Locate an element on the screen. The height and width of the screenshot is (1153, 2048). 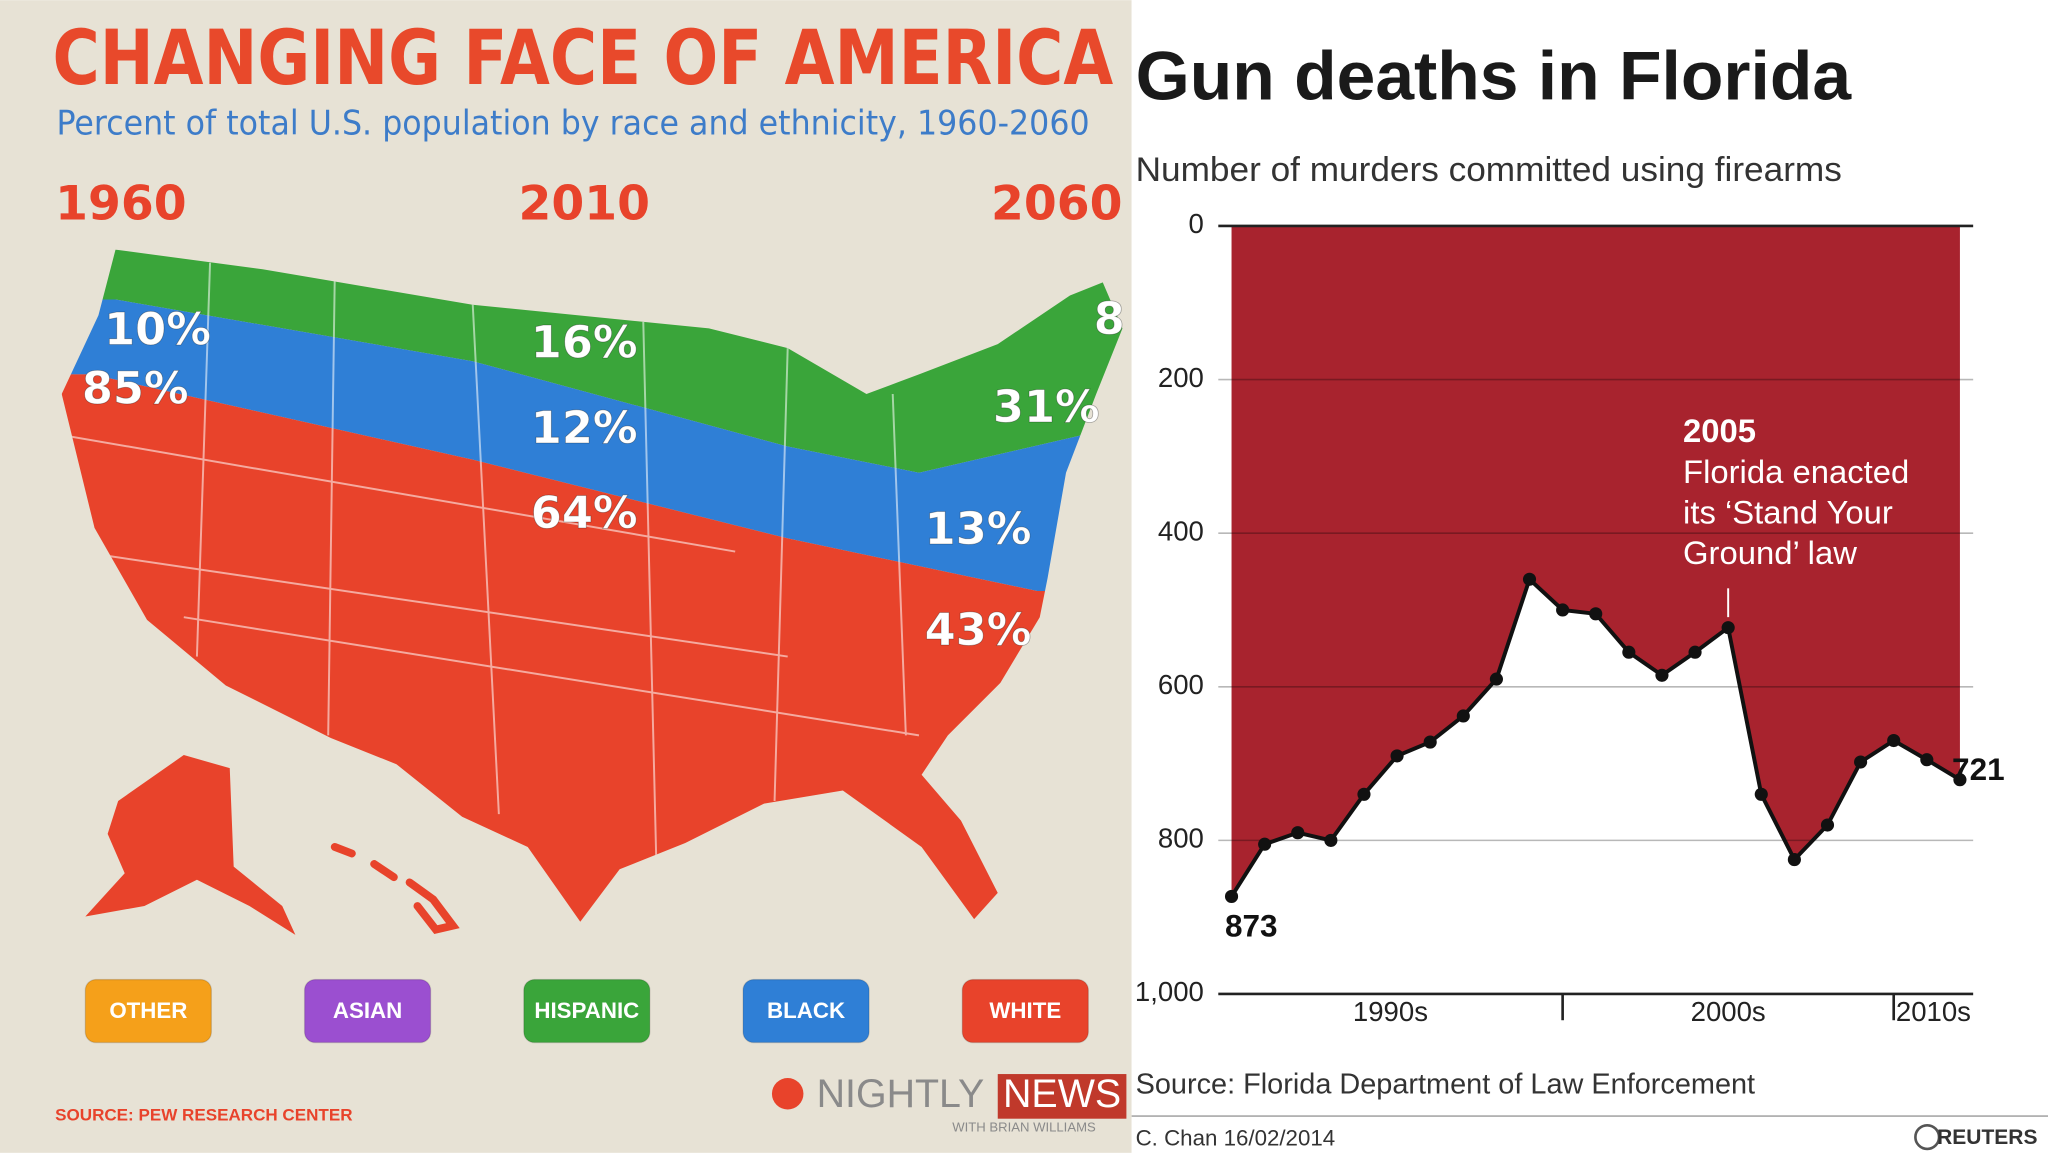
y-tick-label: 0 is located at coordinates (1196, 223).